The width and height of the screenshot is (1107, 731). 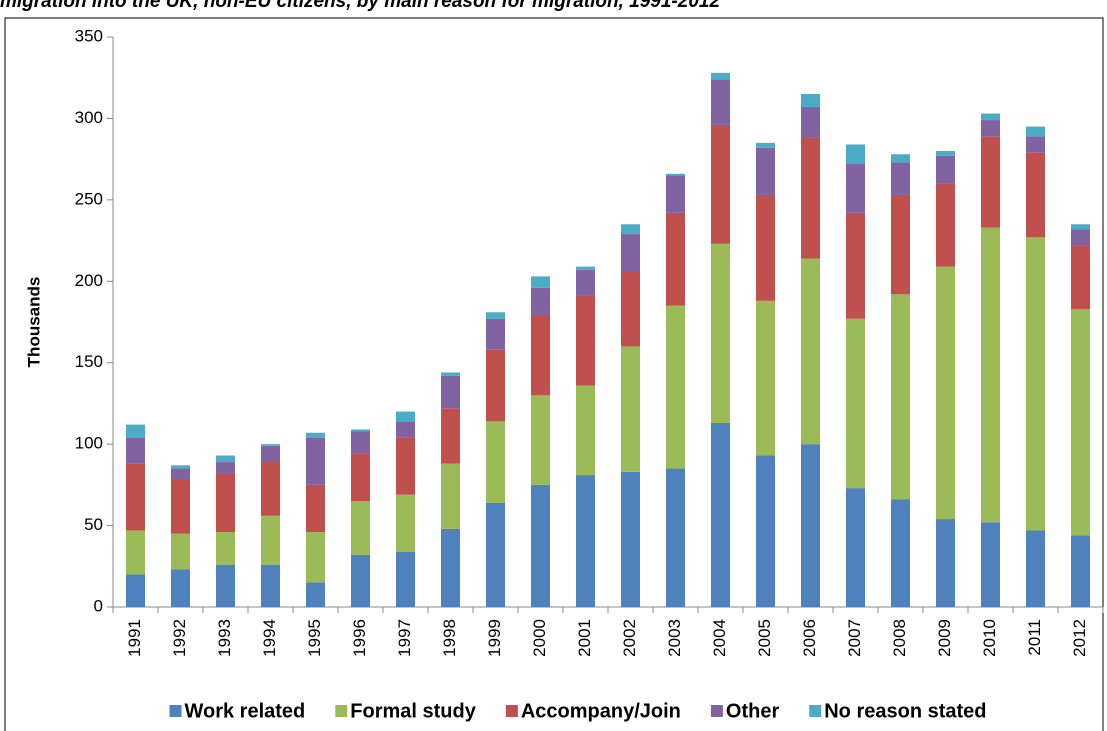 I want to click on x-tick-label: 2002, so click(x=629, y=638).